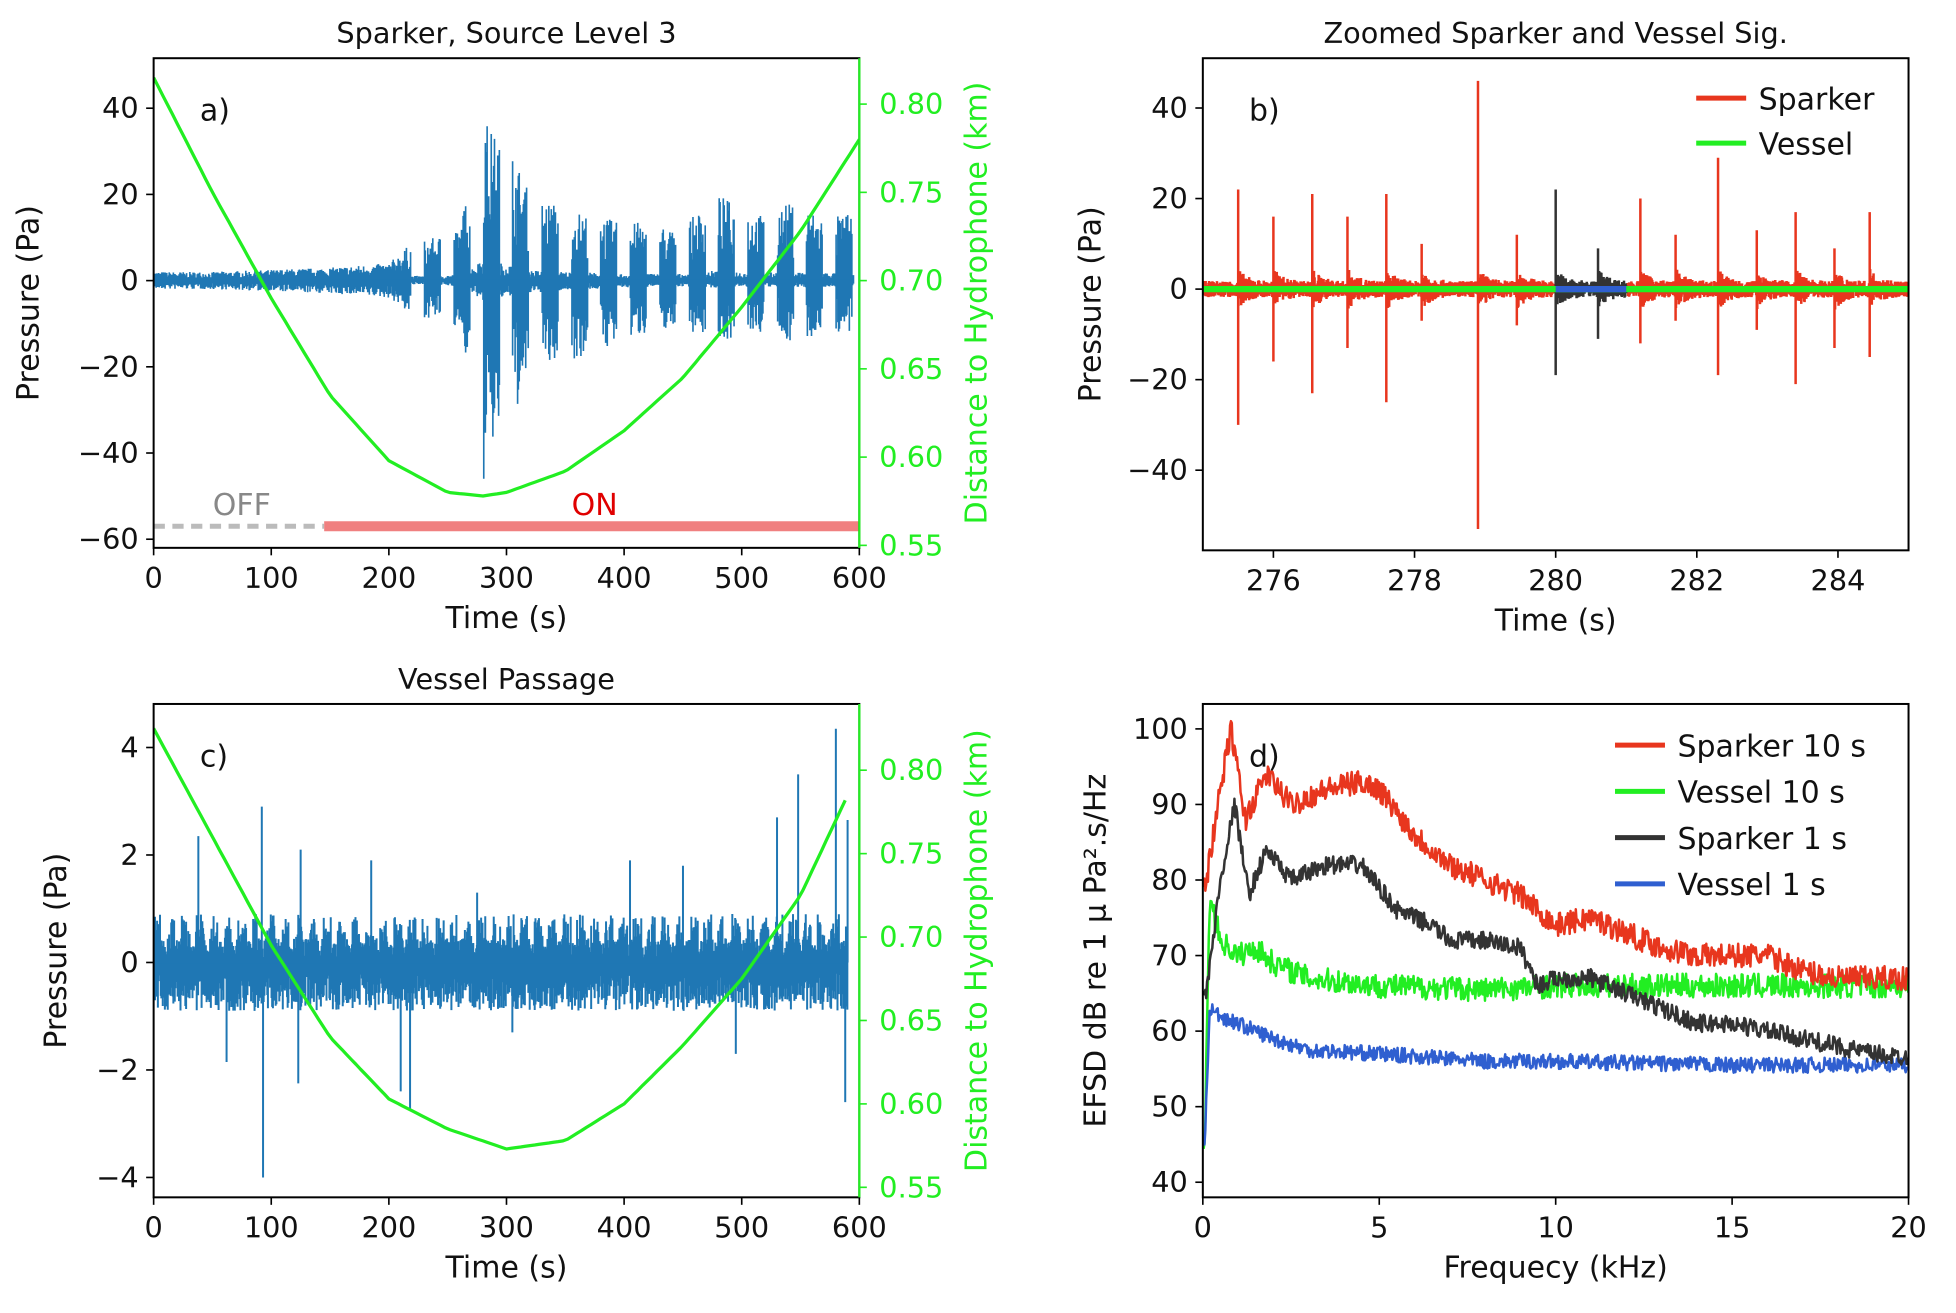 The image size is (1956, 1313). I want to click on y-tick-label: 50, so click(1169, 1107).